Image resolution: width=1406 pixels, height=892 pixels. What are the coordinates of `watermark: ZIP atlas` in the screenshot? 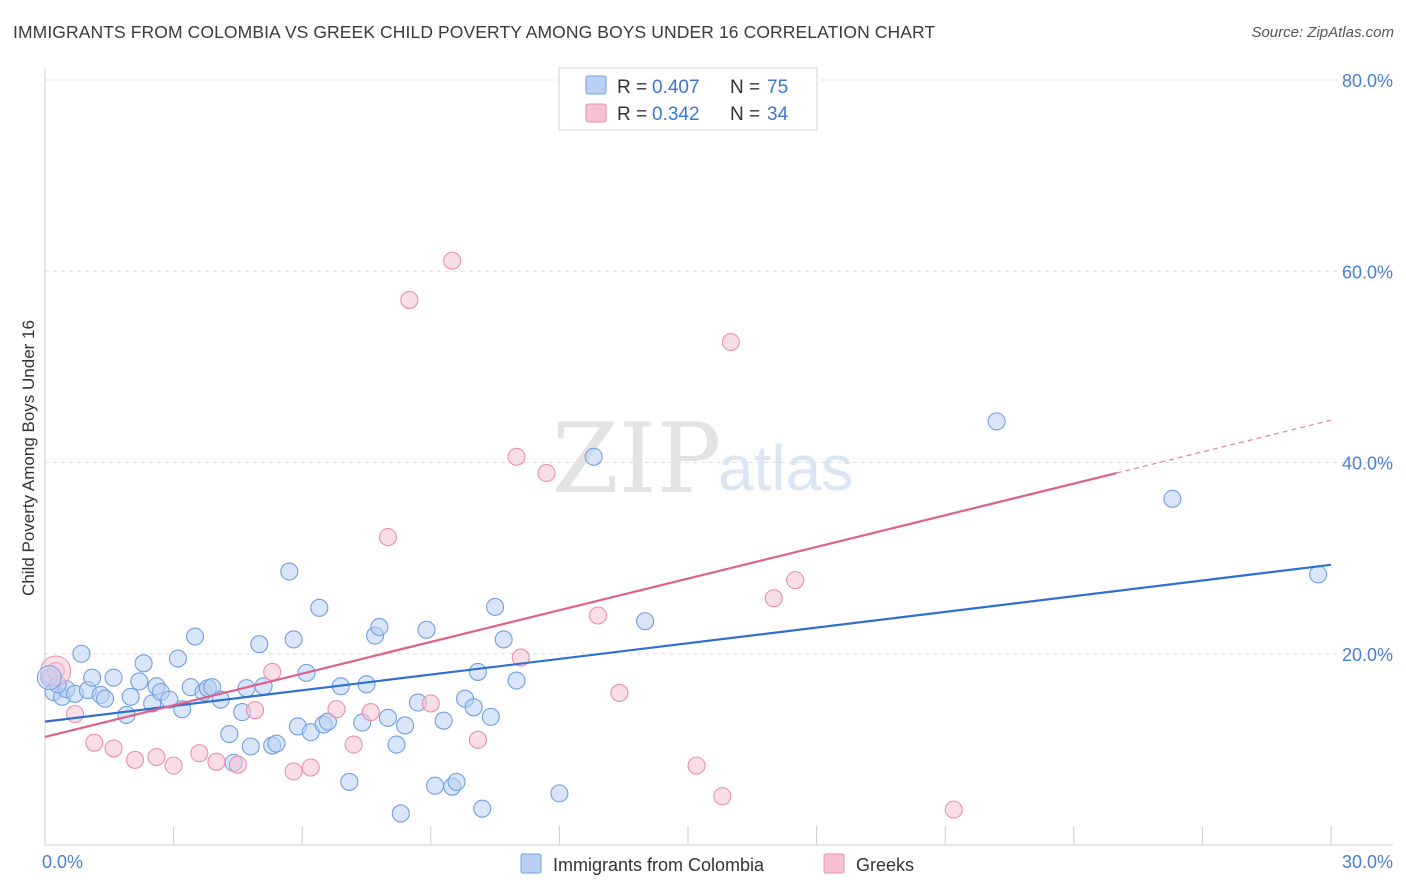 It's located at (702, 459).